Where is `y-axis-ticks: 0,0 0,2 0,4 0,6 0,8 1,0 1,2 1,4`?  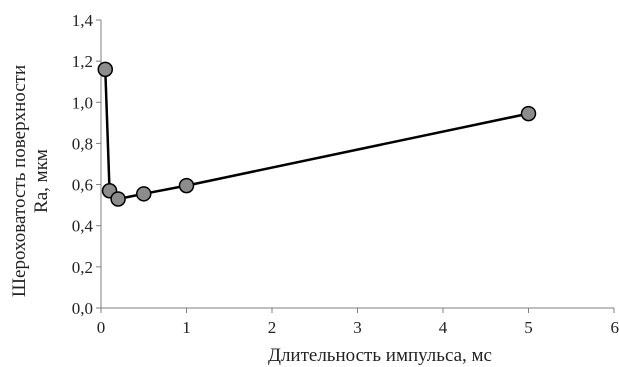 y-axis-ticks: 0,0 0,2 0,4 0,6 0,8 1,0 1,2 1,4 is located at coordinates (86, 164).